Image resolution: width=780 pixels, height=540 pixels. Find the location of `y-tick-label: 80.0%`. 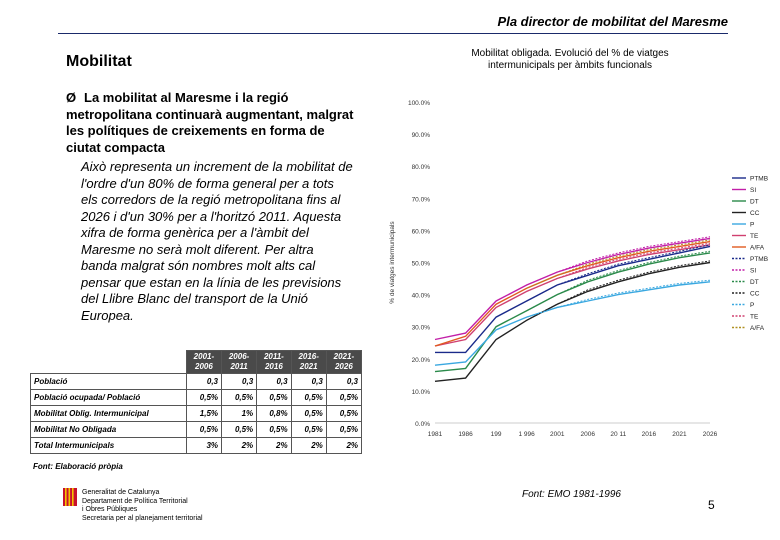

y-tick-label: 80.0% is located at coordinates (421, 167).